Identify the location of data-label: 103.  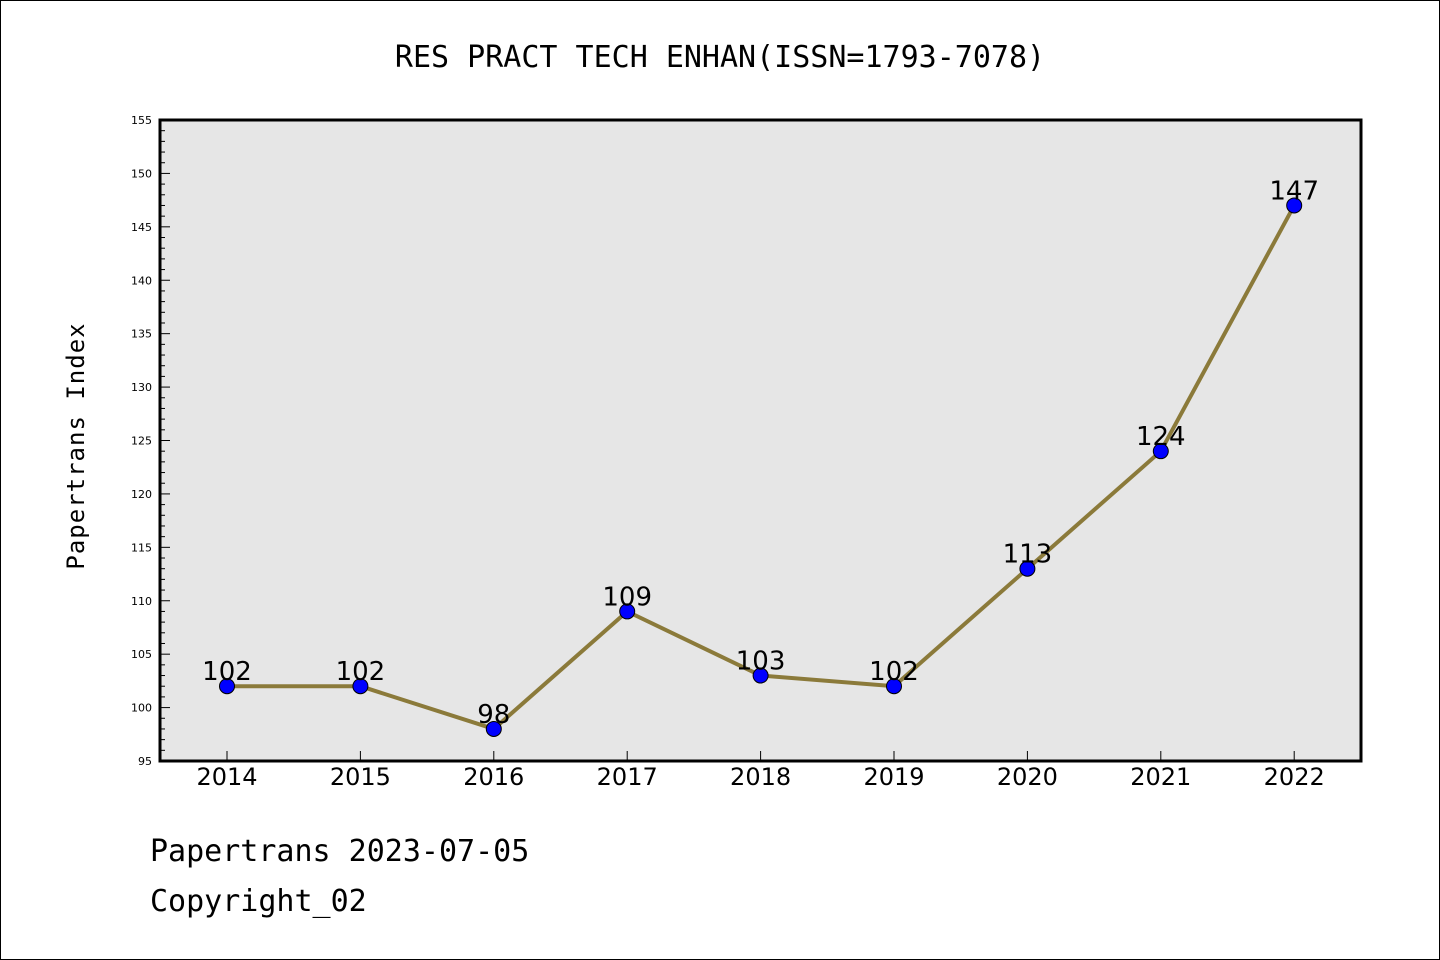
(761, 662).